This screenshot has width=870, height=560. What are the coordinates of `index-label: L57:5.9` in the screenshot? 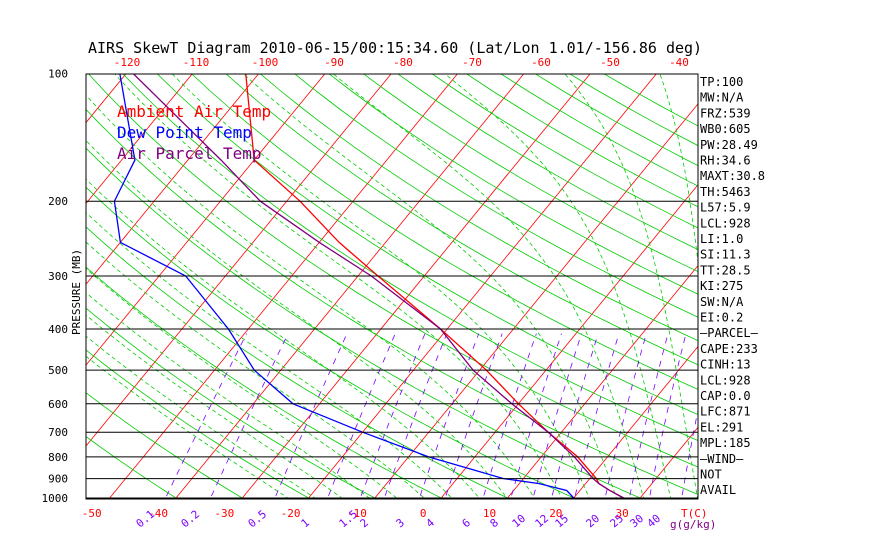 It's located at (725, 208).